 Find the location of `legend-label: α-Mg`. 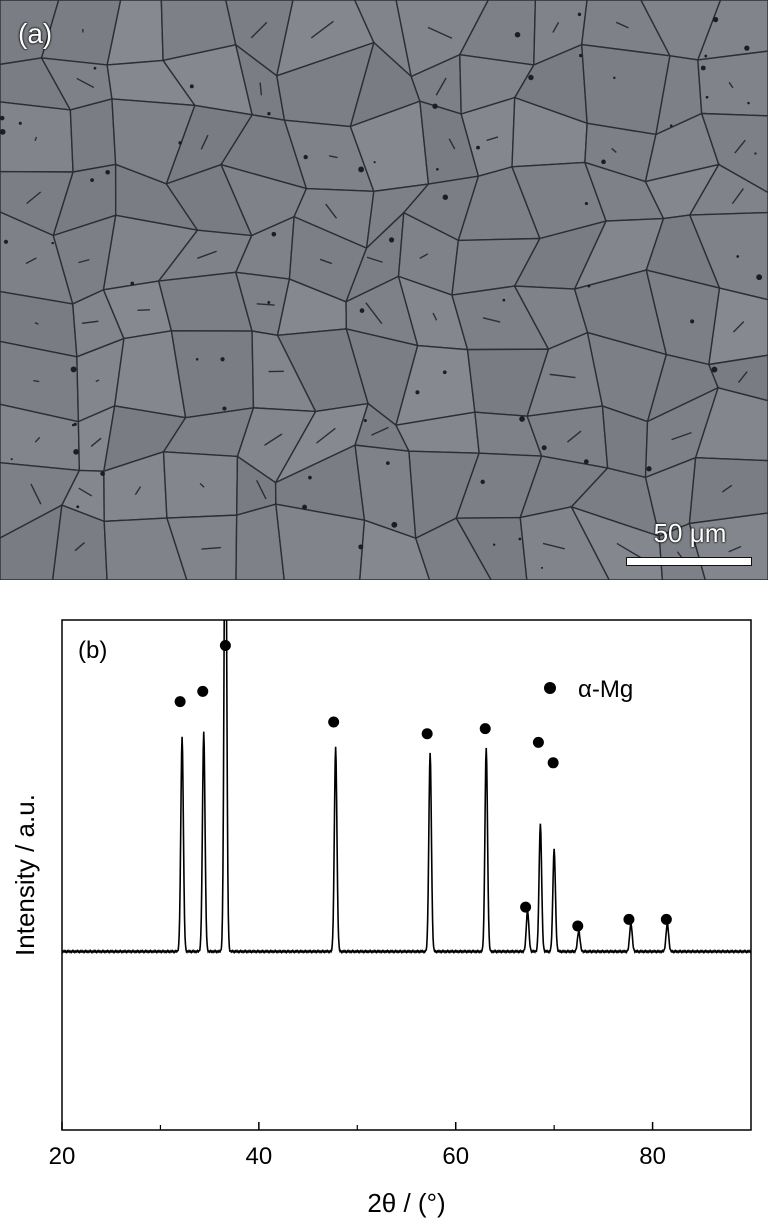

legend-label: α-Mg is located at coordinates (605, 689).